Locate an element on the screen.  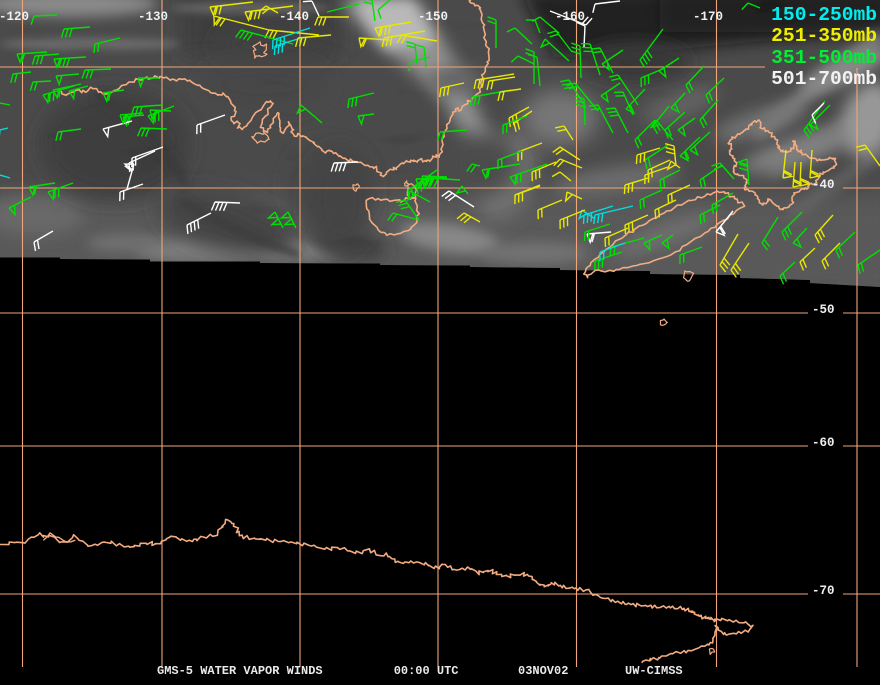
svg-text: -170 is located at coordinates (708, 17).